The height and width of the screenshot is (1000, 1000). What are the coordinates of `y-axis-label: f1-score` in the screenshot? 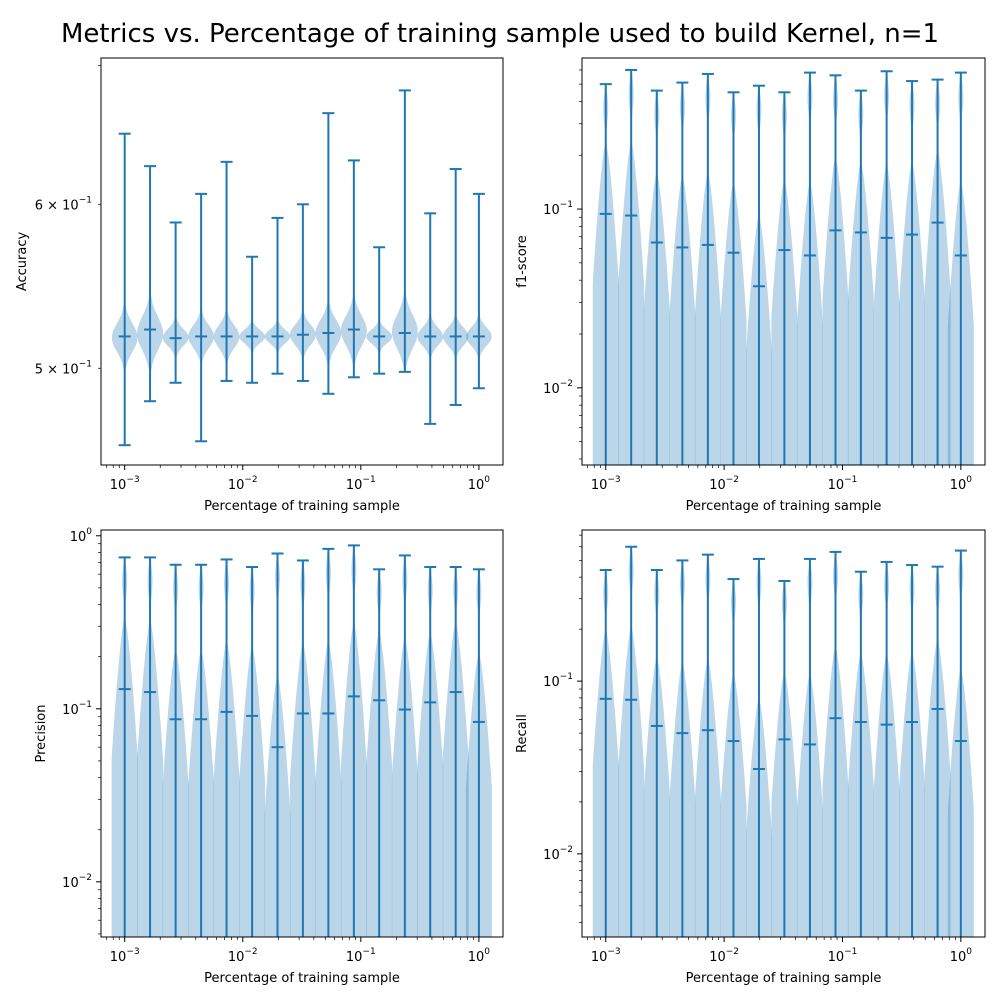 It's located at (522, 261).